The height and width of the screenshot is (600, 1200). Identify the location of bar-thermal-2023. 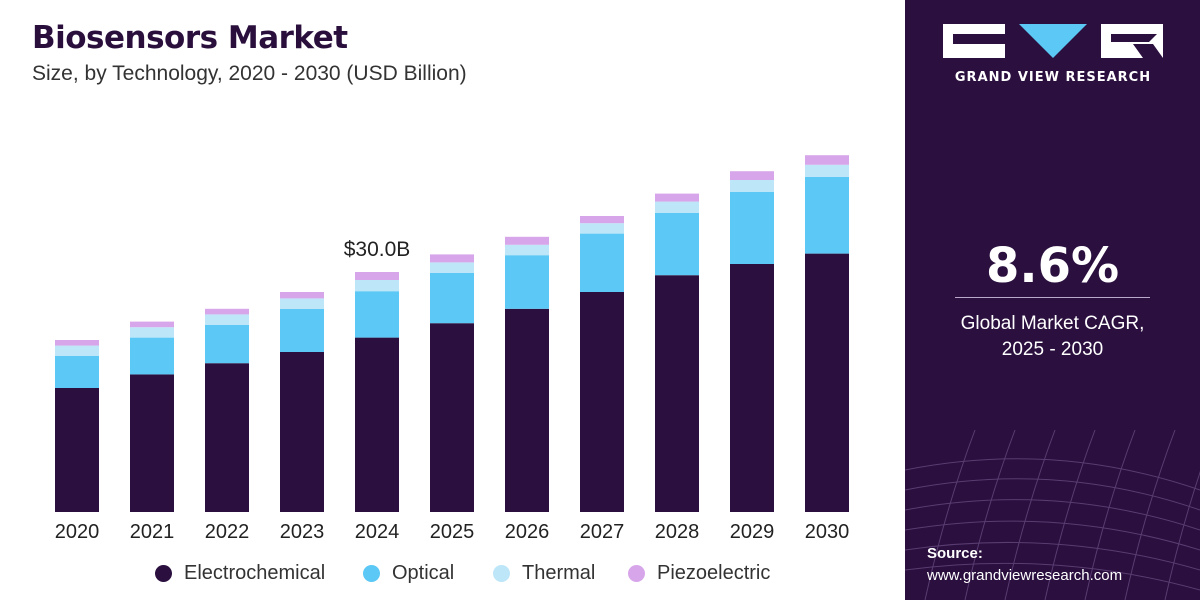
(302, 303).